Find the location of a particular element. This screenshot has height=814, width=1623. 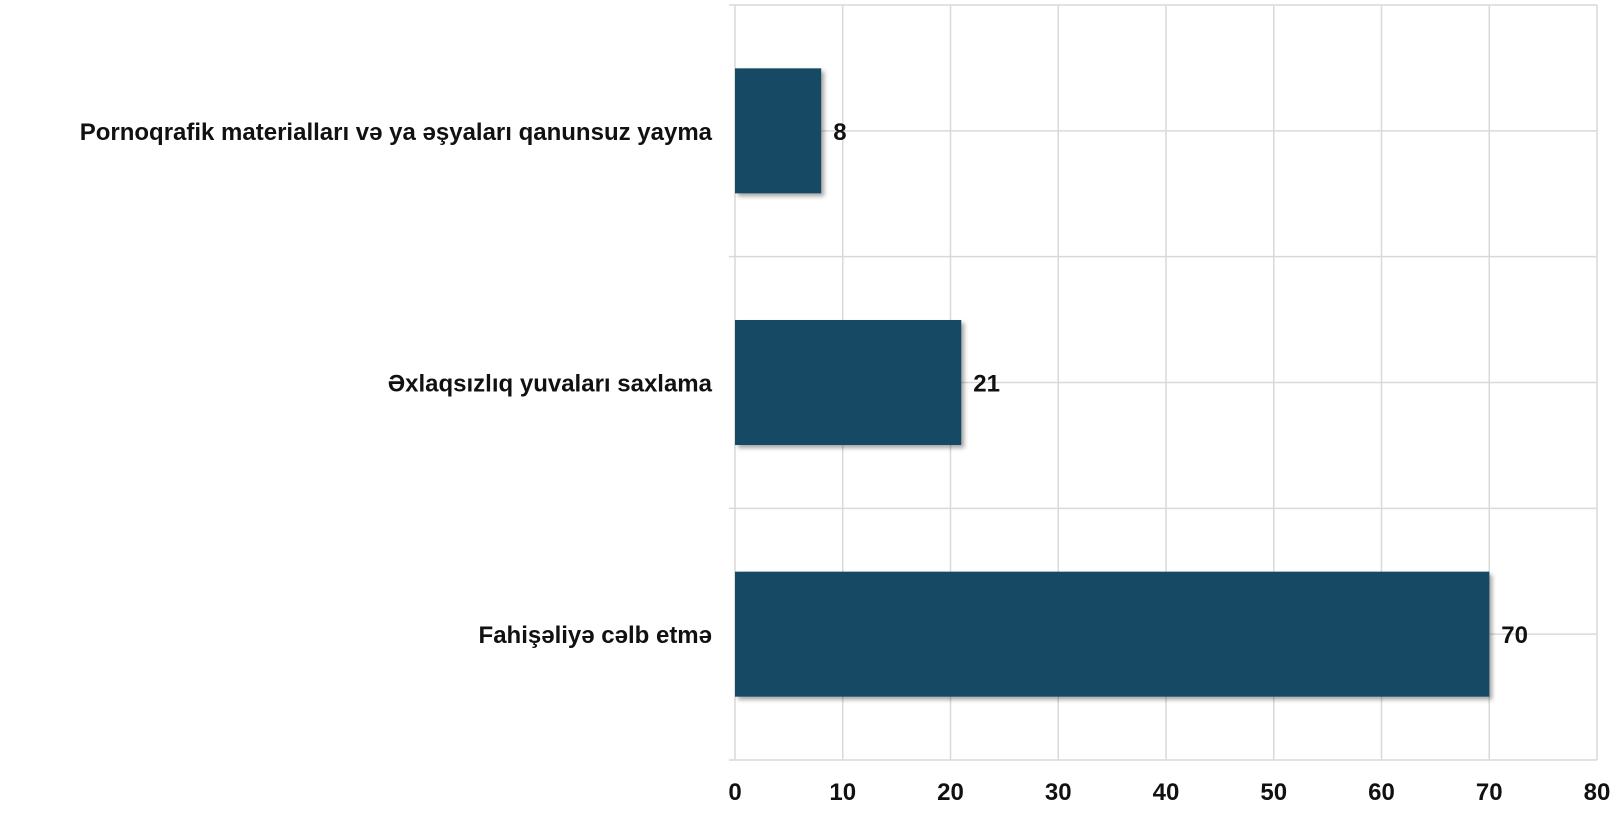

x-tick-label: 30 is located at coordinates (1058, 792).